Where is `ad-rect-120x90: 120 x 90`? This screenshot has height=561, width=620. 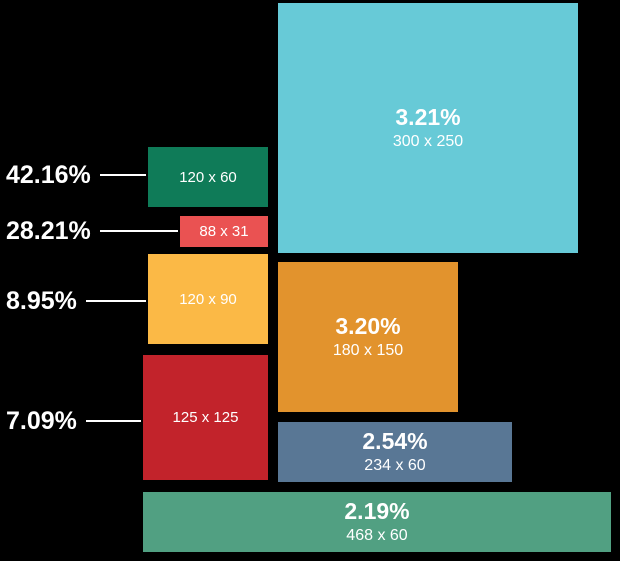 ad-rect-120x90: 120 x 90 is located at coordinates (208, 299).